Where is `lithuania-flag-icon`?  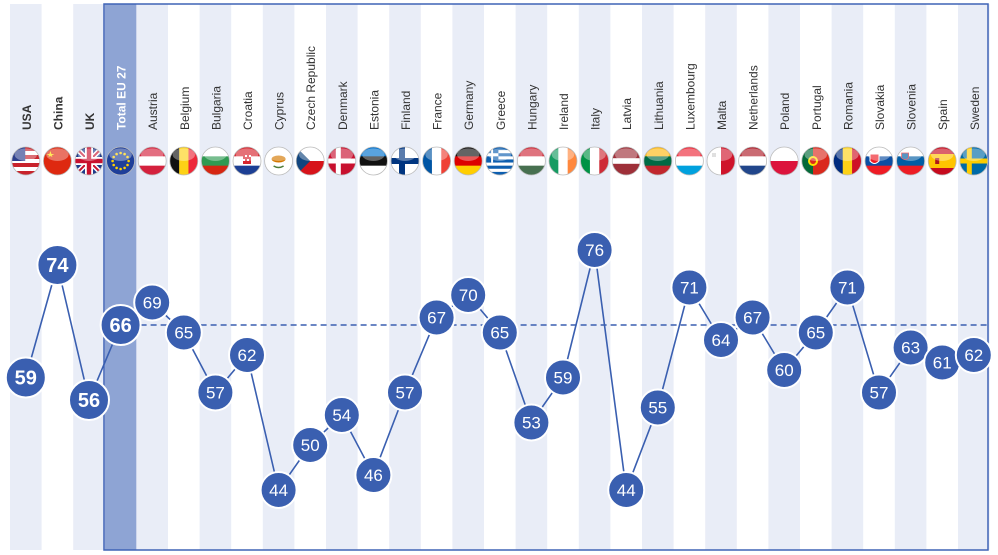 lithuania-flag-icon is located at coordinates (658, 161).